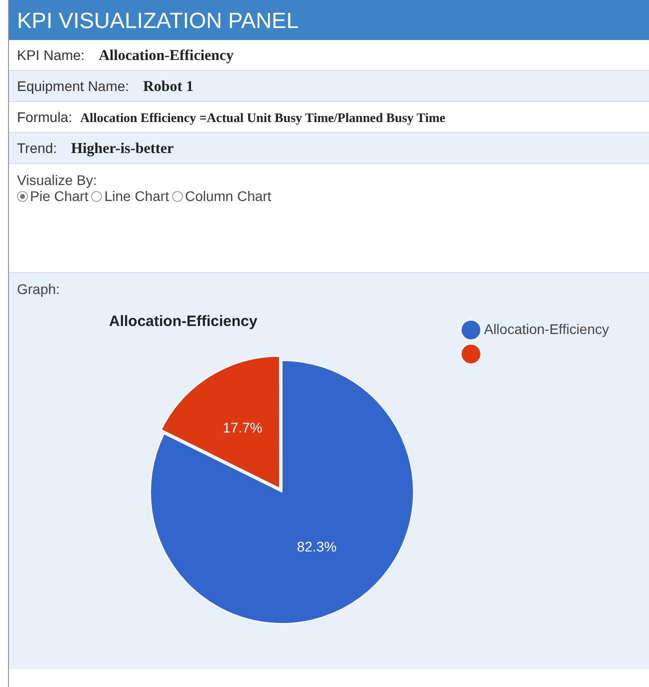 The image size is (649, 687). What do you see at coordinates (263, 117) in the screenshot?
I see `text: Allocation Efficiency =Actual Unit Busy Time/Planned Busy Time` at bounding box center [263, 117].